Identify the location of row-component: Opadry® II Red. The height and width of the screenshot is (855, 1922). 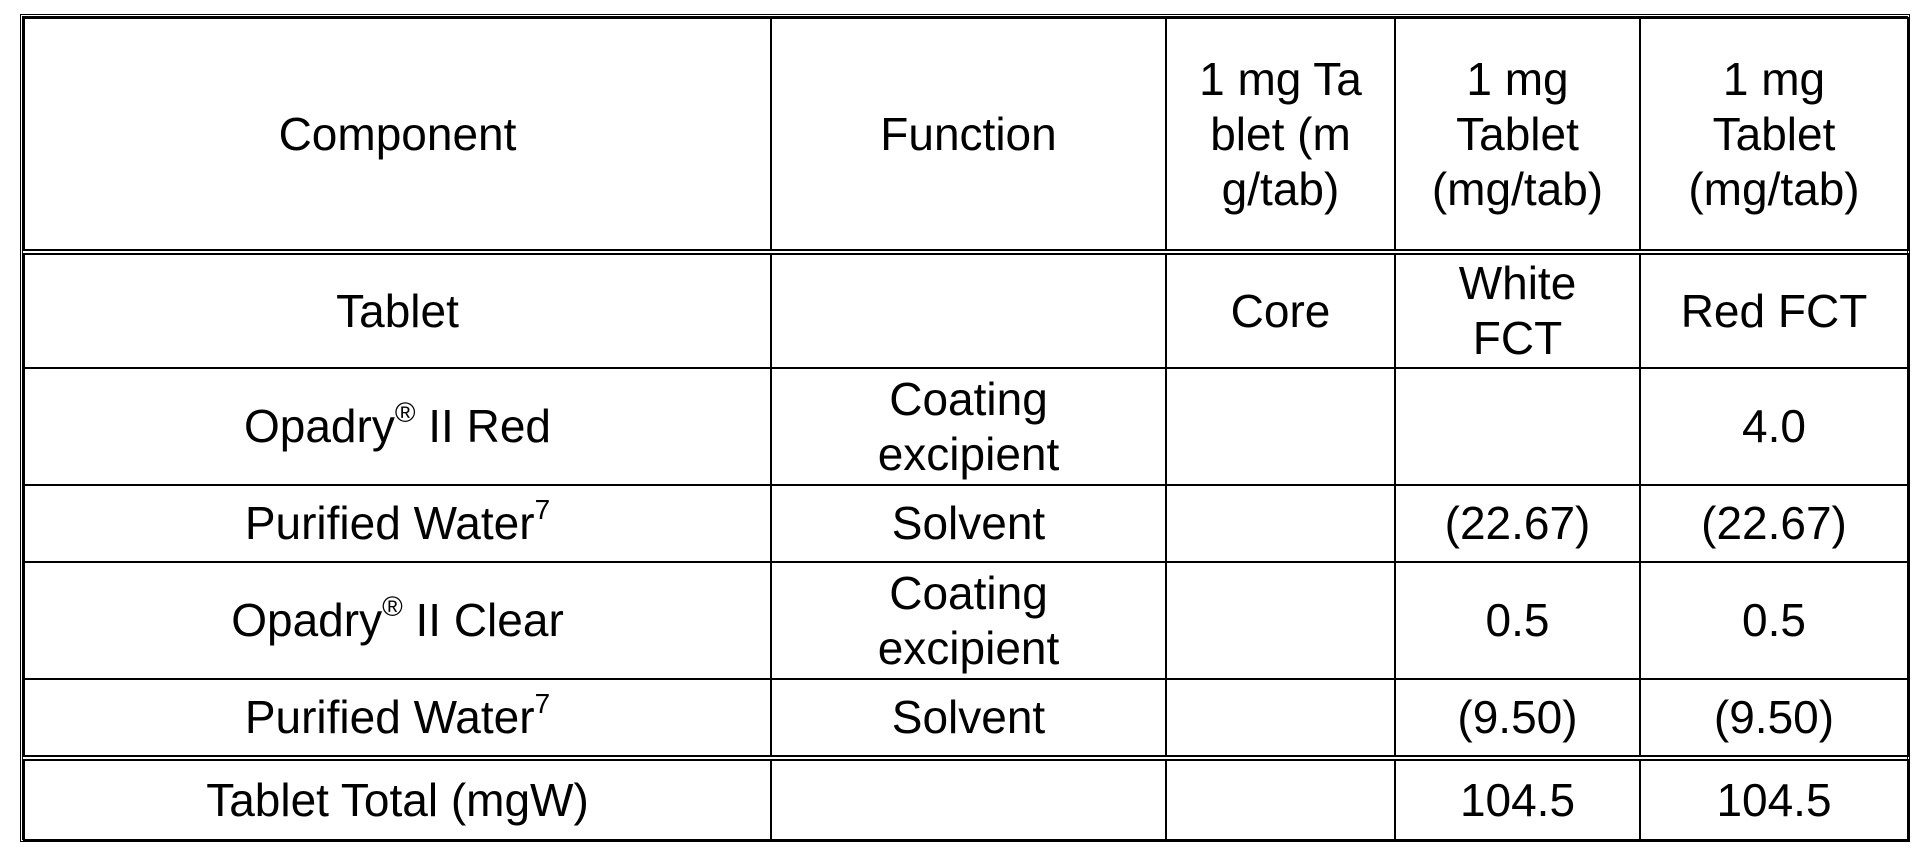
(397, 426).